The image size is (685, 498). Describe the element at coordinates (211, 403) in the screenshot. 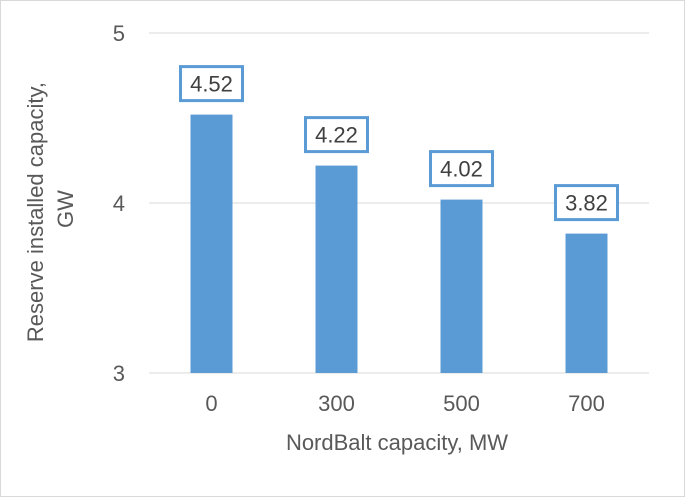

I see `x-tick-label: 0` at that location.